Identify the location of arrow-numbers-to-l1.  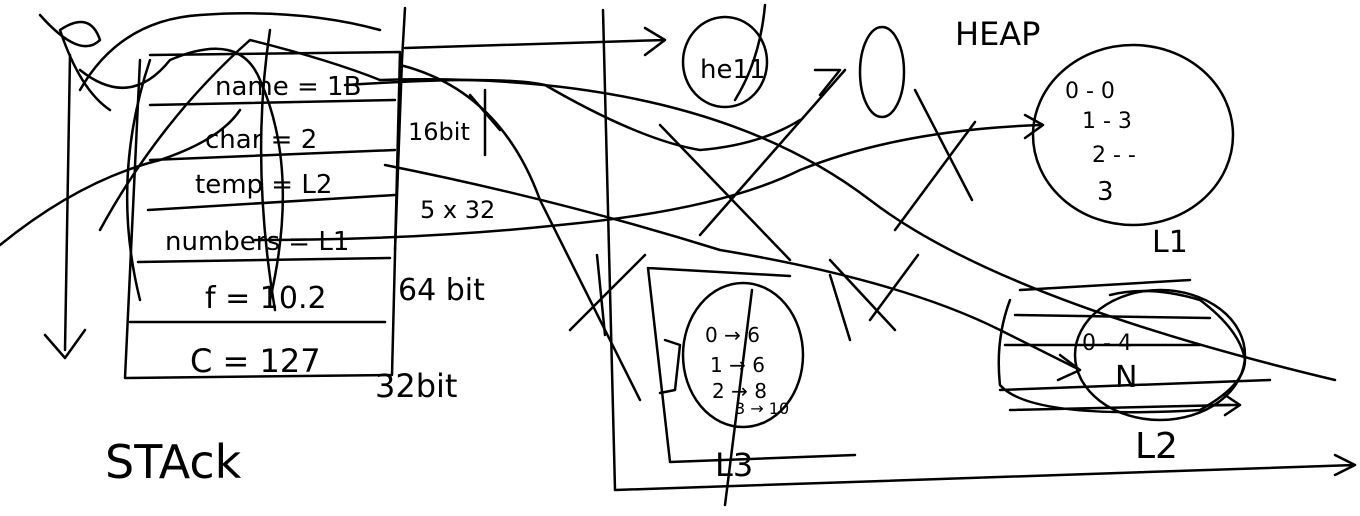
(649, 177).